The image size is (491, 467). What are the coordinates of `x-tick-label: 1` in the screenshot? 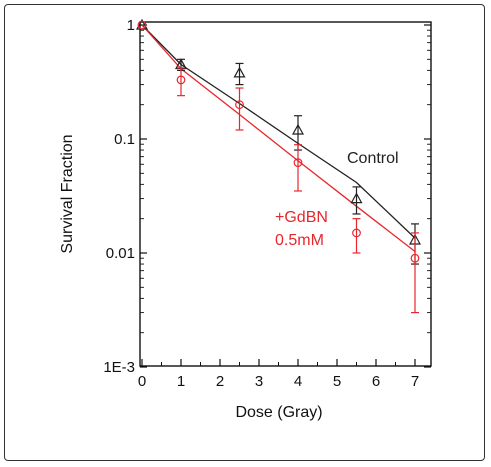 It's located at (181, 381).